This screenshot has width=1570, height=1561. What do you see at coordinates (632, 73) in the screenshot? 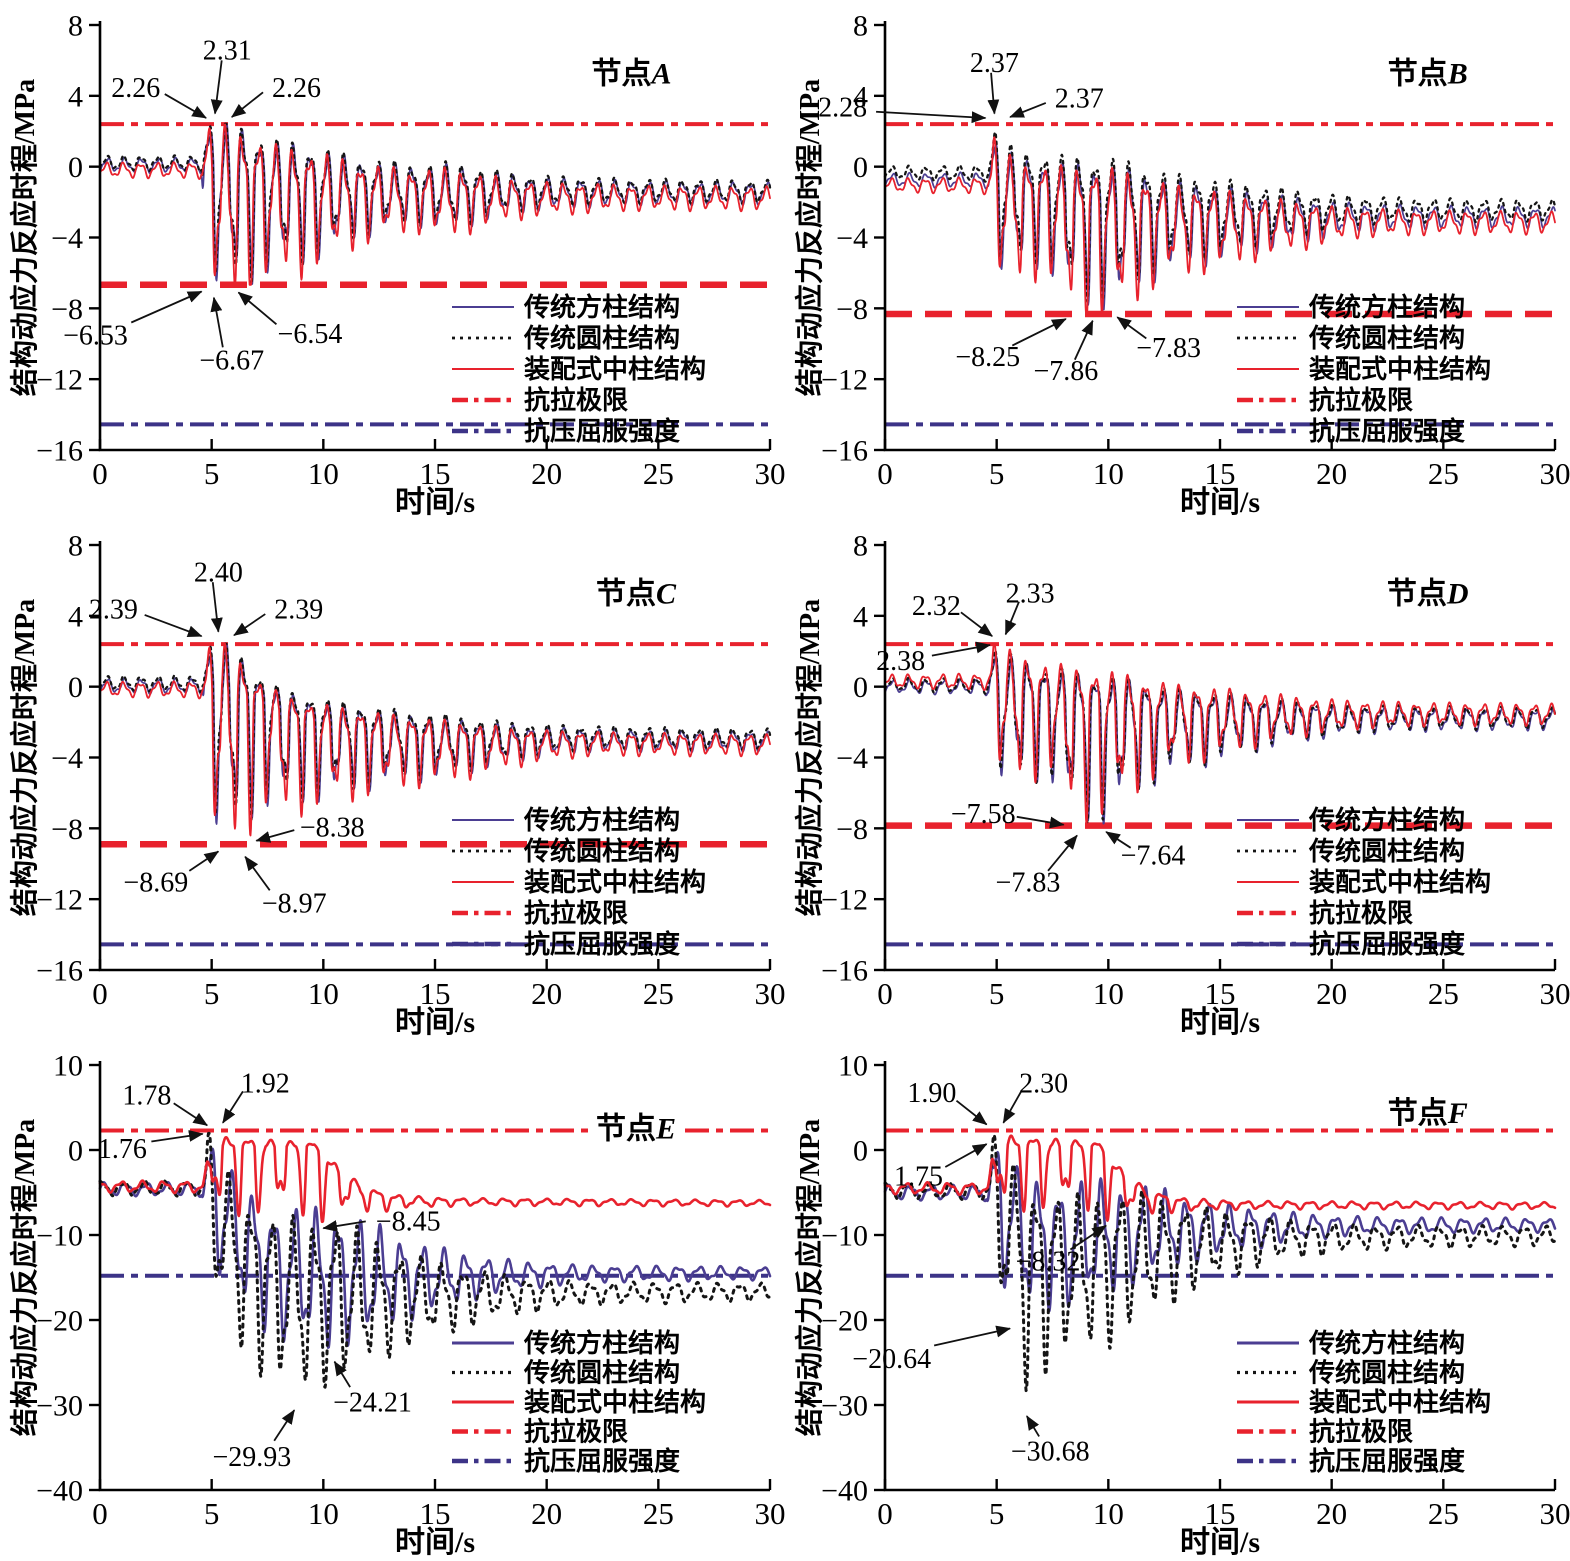
I see `chart-title: 节点A` at bounding box center [632, 73].